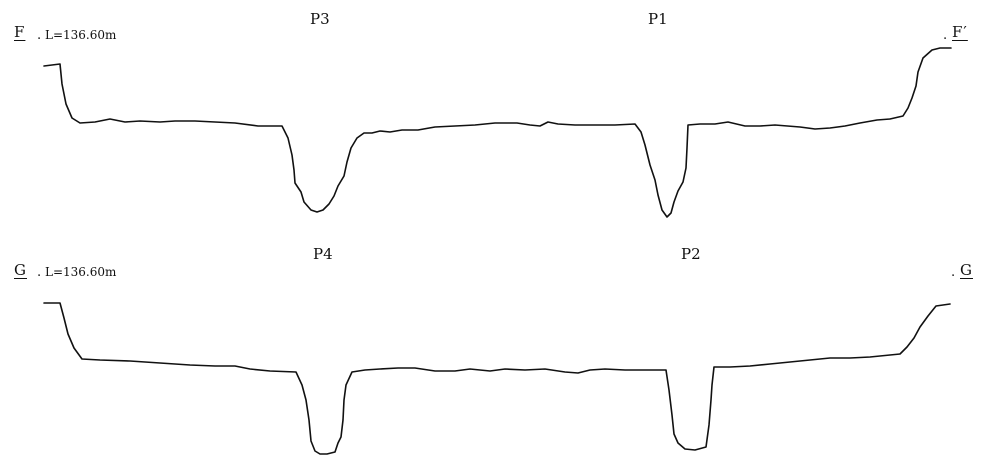 This screenshot has height=455, width=981. What do you see at coordinates (966, 270) in the screenshot?
I see `section-right-label-g: G` at bounding box center [966, 270].